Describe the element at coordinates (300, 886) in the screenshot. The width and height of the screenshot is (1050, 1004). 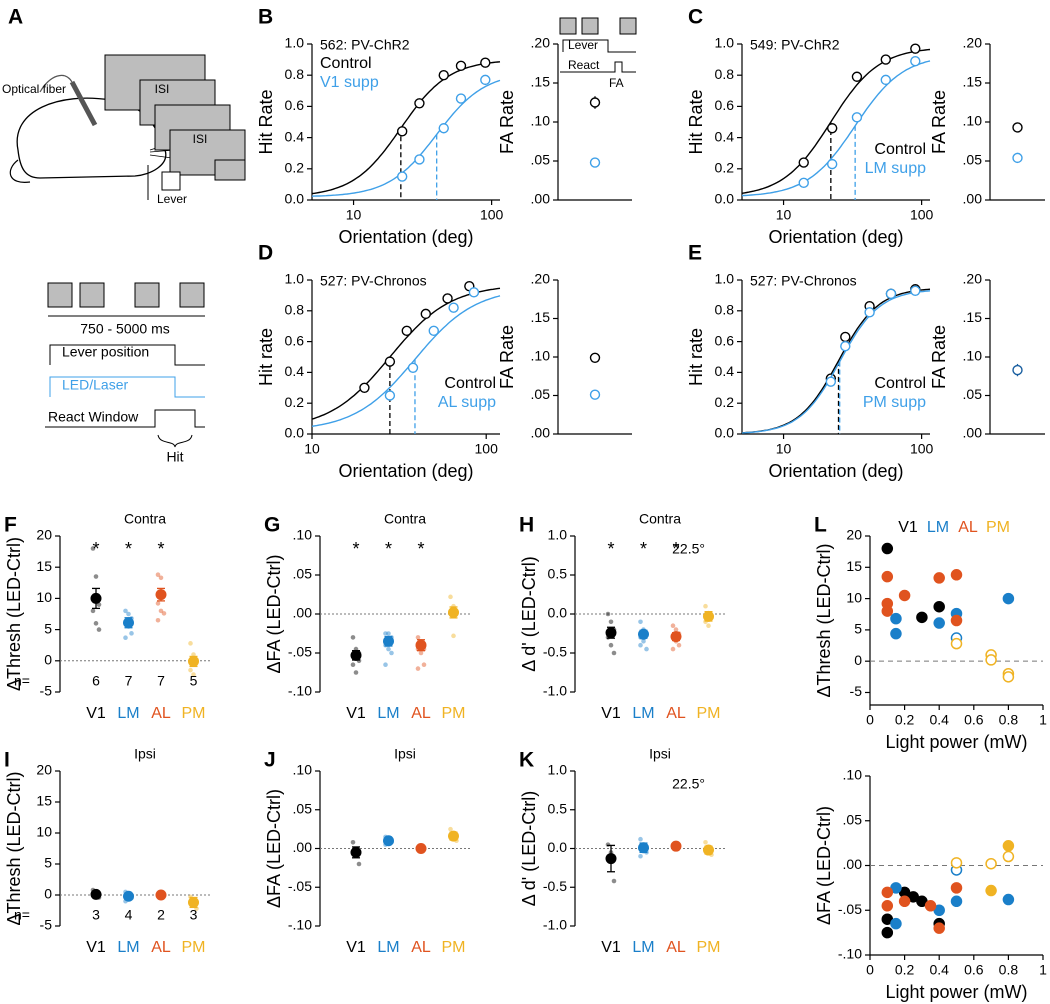
I see `y-tick-label: -.05` at that location.